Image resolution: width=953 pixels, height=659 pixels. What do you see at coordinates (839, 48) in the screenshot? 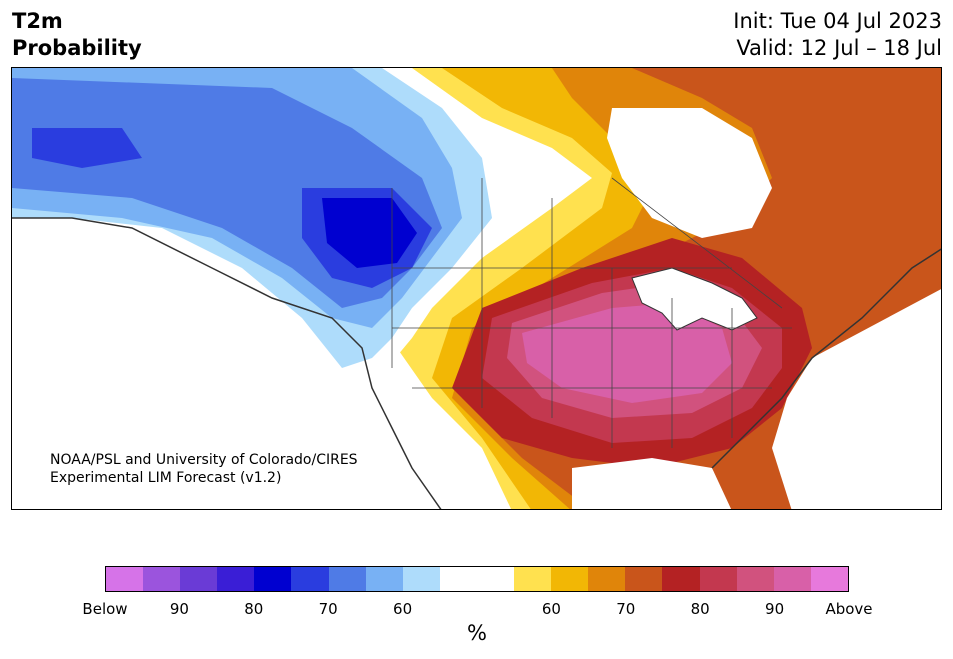
I see `valid-range: Valid: 12 Jul – 18 Jul` at bounding box center [839, 48].